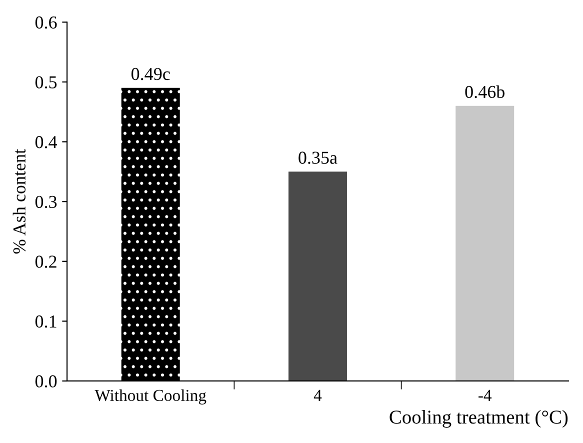  What do you see at coordinates (318, 158) in the screenshot?
I see `data-label: 0.35a` at bounding box center [318, 158].